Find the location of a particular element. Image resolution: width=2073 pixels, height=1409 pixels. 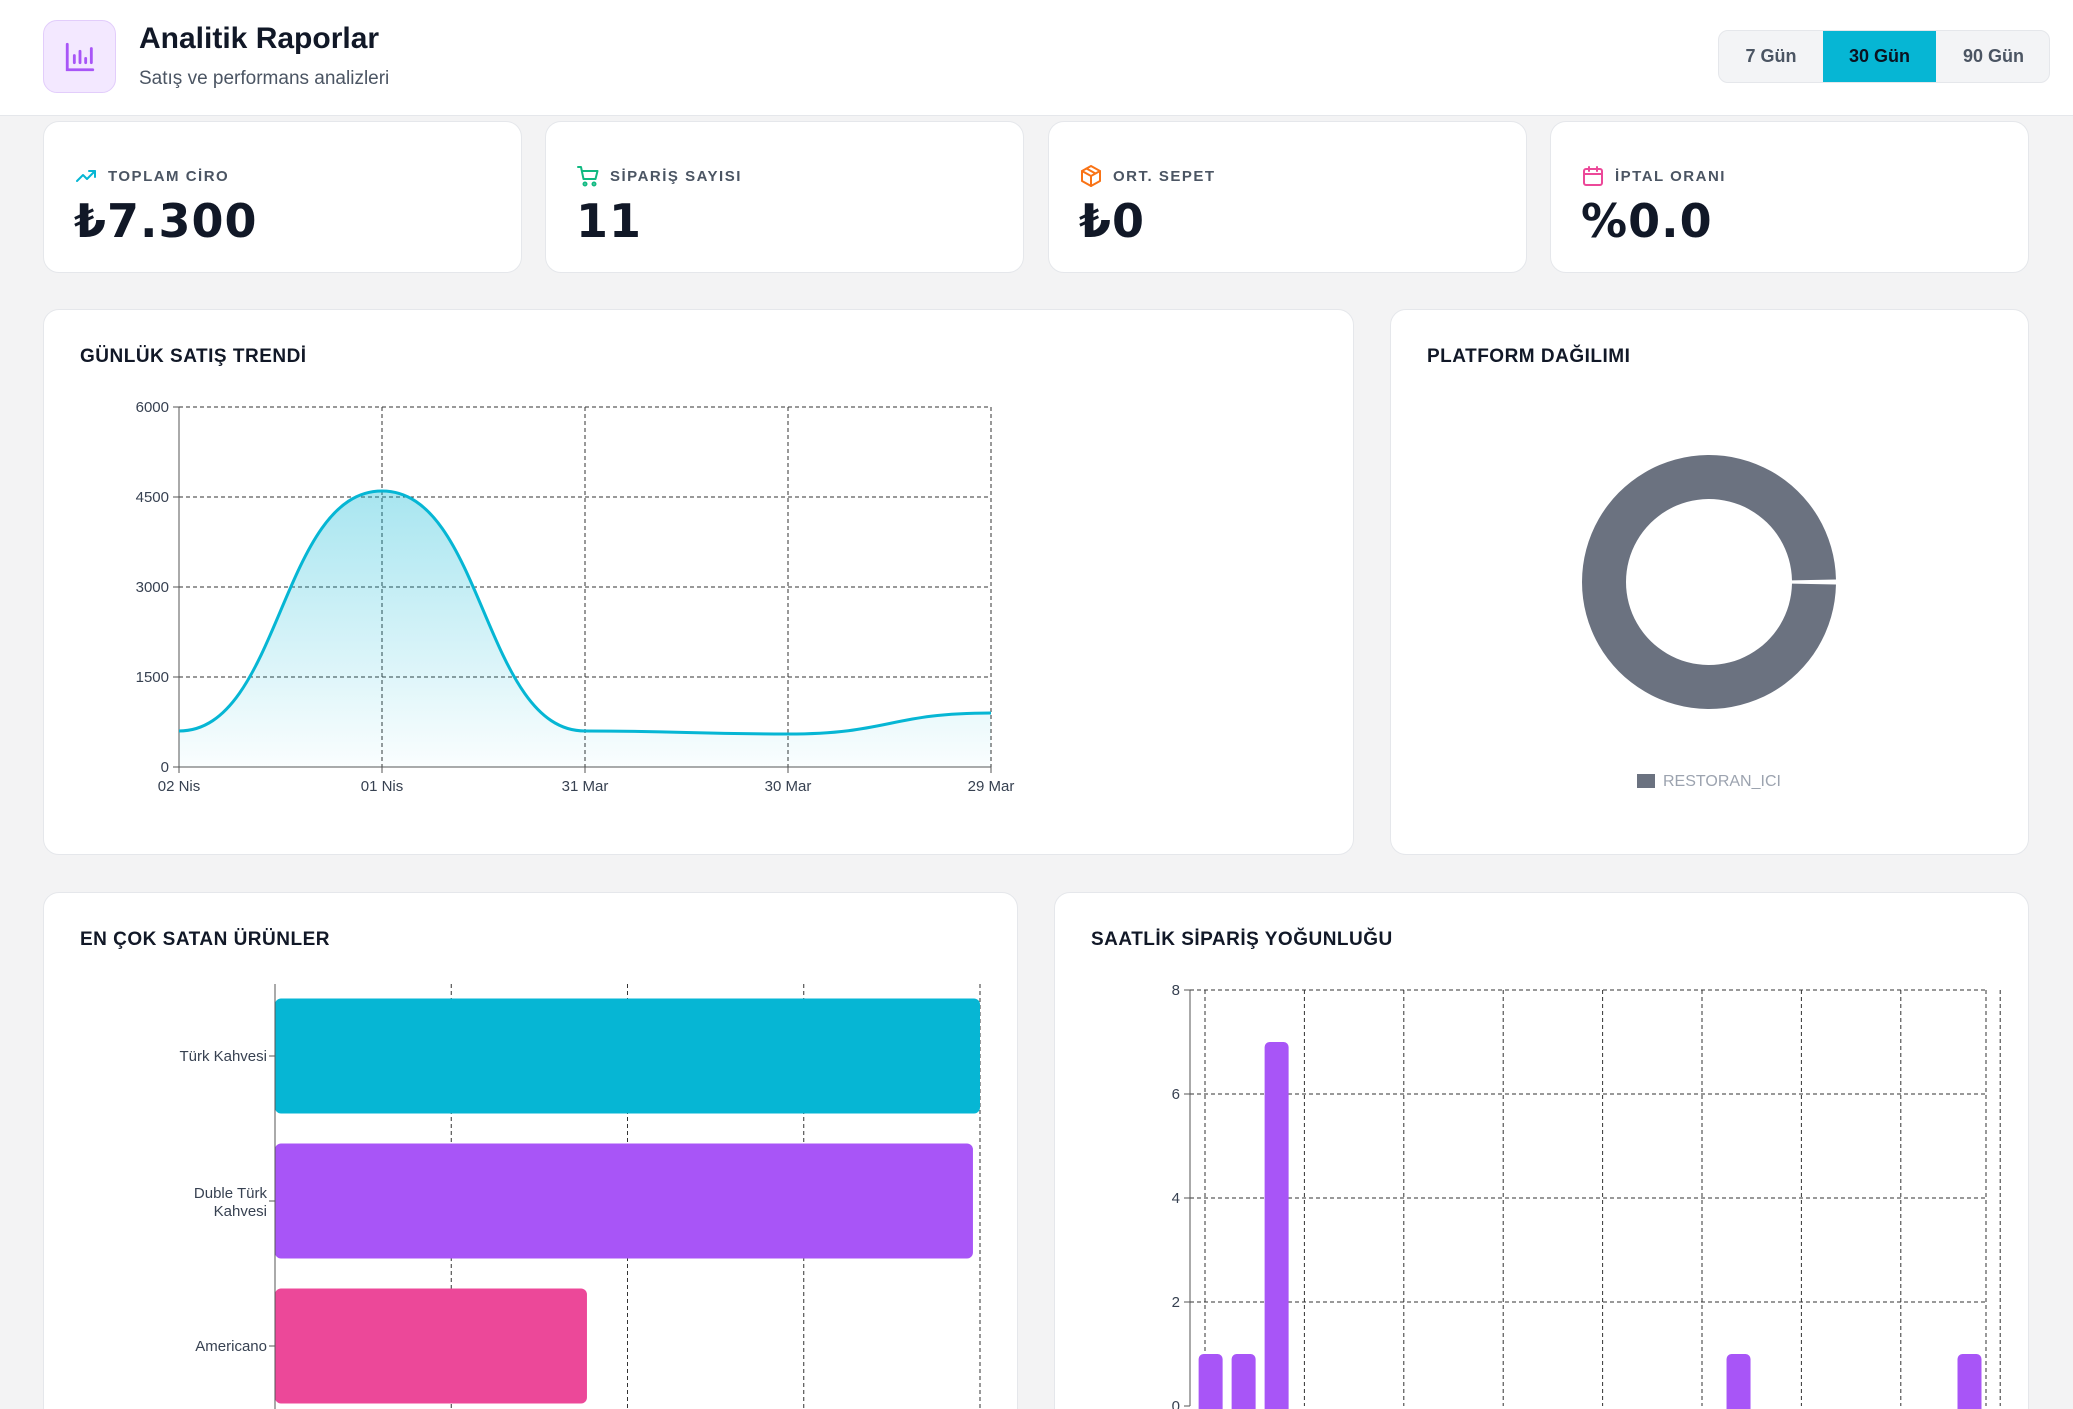

y-tick-label: 4 is located at coordinates (1176, 1198).